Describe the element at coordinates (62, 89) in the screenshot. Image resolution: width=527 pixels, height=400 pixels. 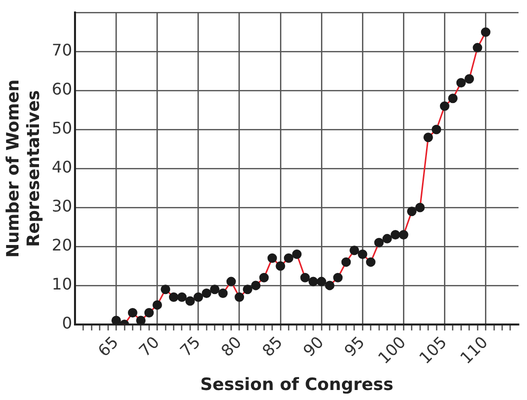
I see `y-tick-label: 60` at that location.